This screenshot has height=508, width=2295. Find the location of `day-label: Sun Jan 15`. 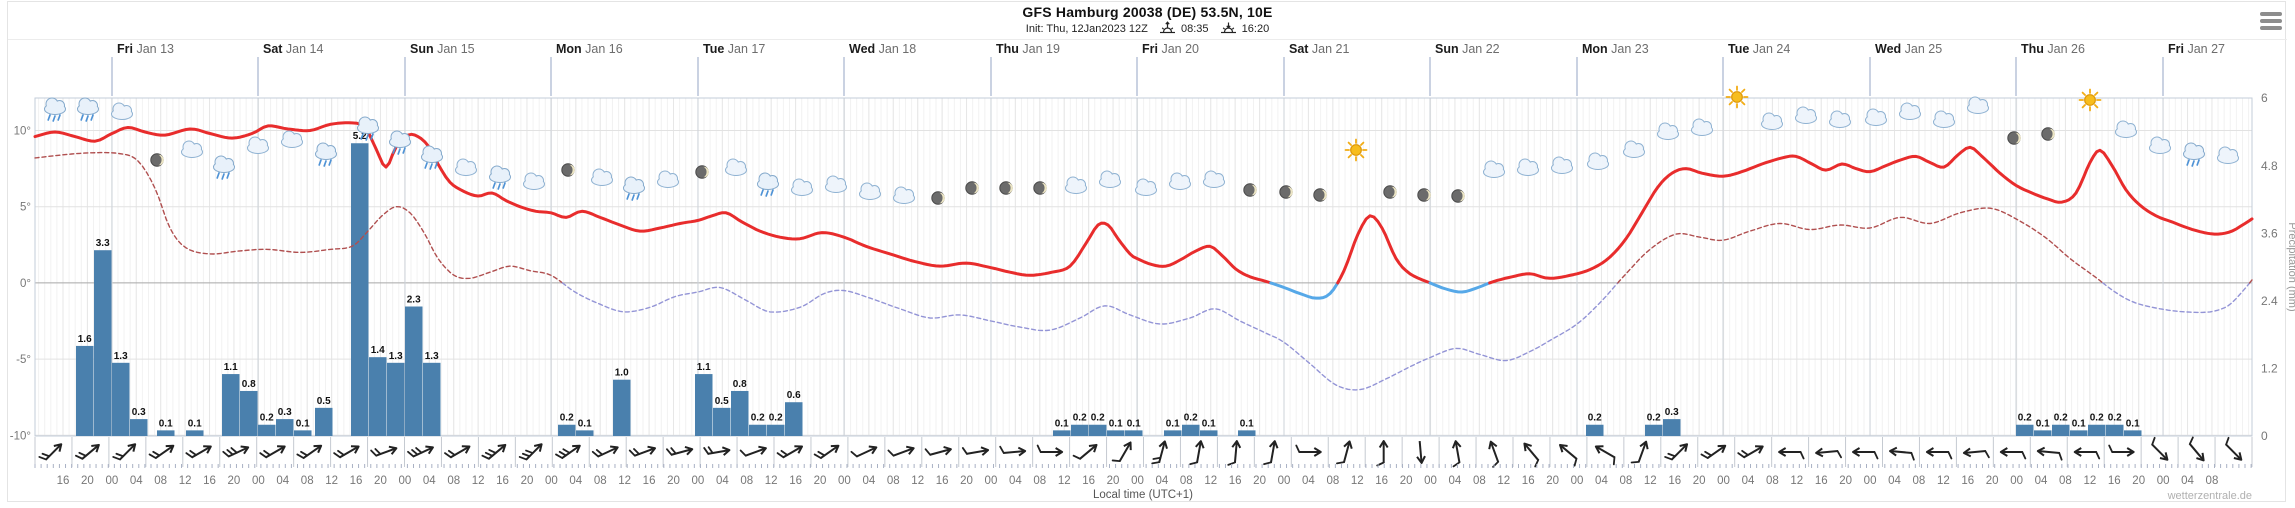

day-label: Sun Jan 15 is located at coordinates (439, 69).